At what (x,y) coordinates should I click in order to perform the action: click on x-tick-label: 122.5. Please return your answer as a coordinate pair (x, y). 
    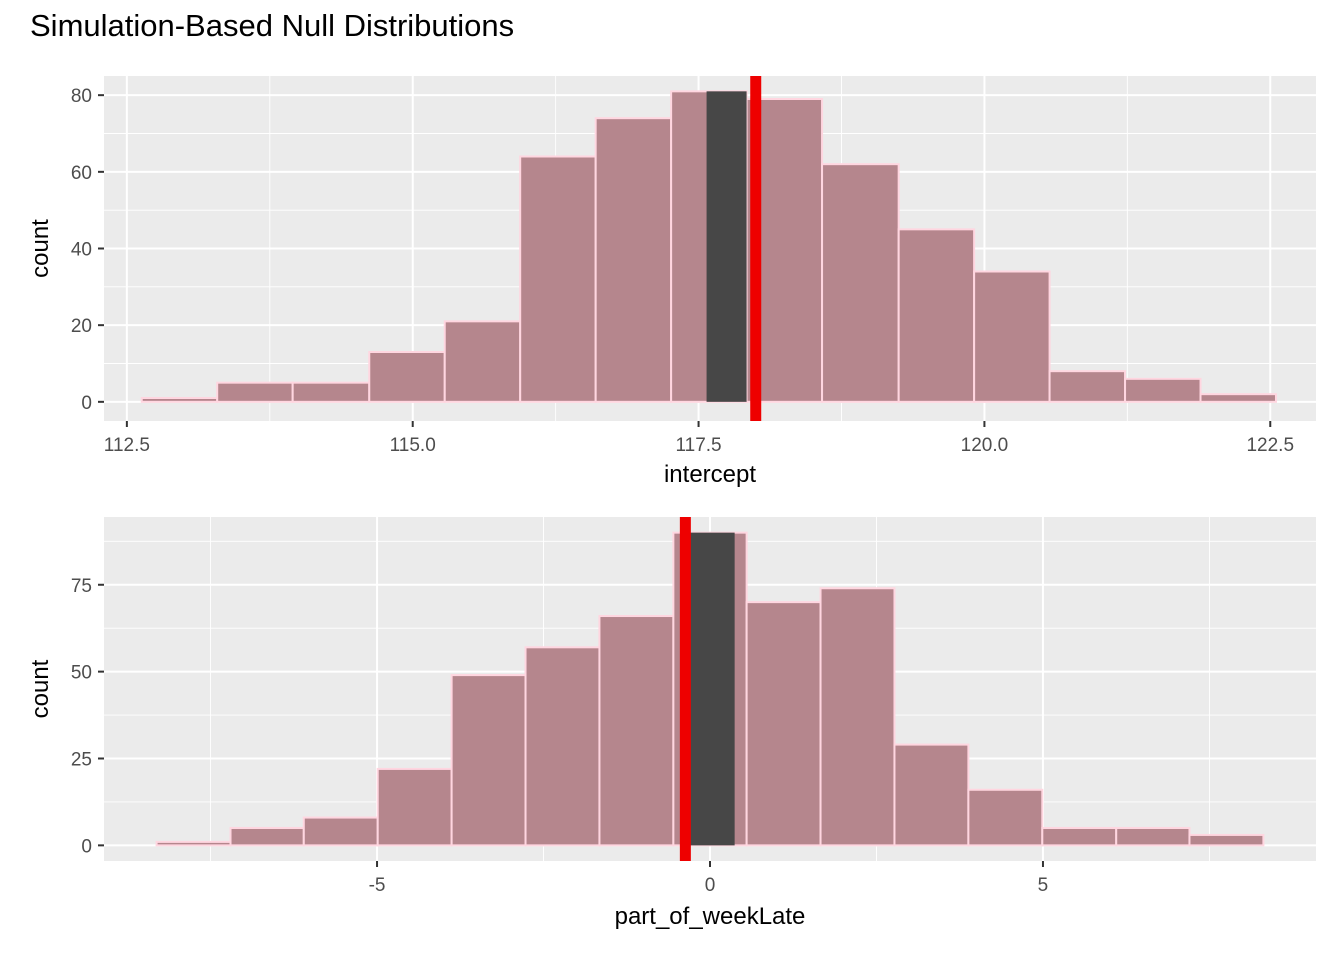
    Looking at the image, I should click on (1270, 445).